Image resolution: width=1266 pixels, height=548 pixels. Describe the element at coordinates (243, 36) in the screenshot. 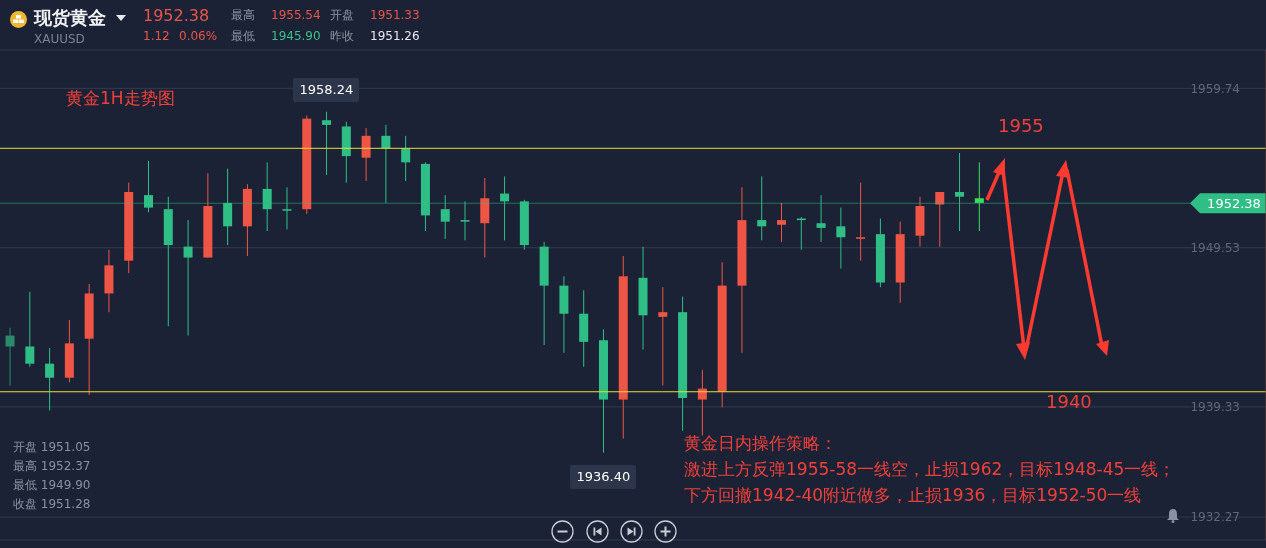

I see `text: 最低` at that location.